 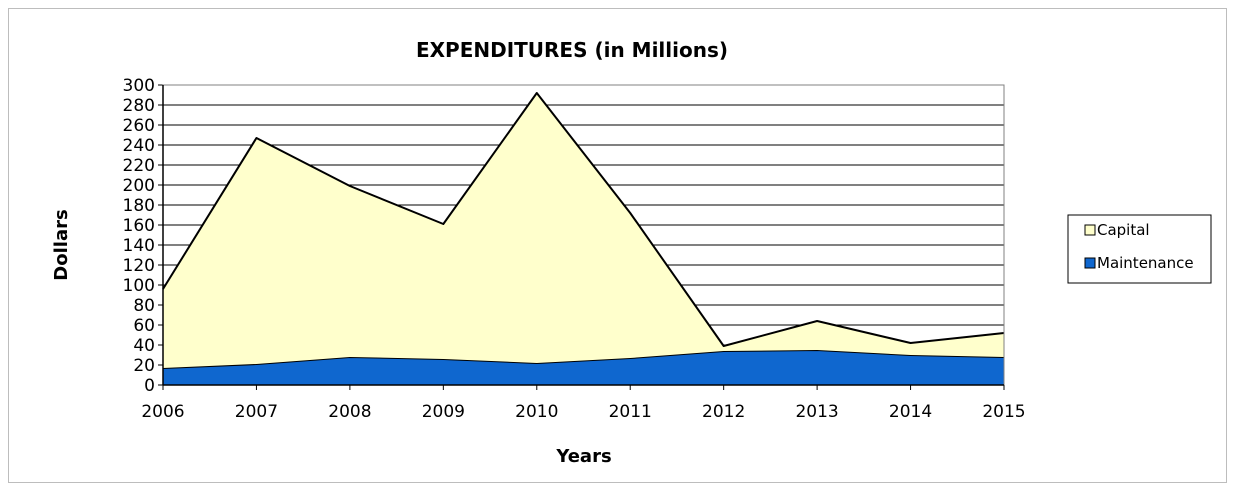 I want to click on x-tick-label: 2010, so click(x=536, y=412).